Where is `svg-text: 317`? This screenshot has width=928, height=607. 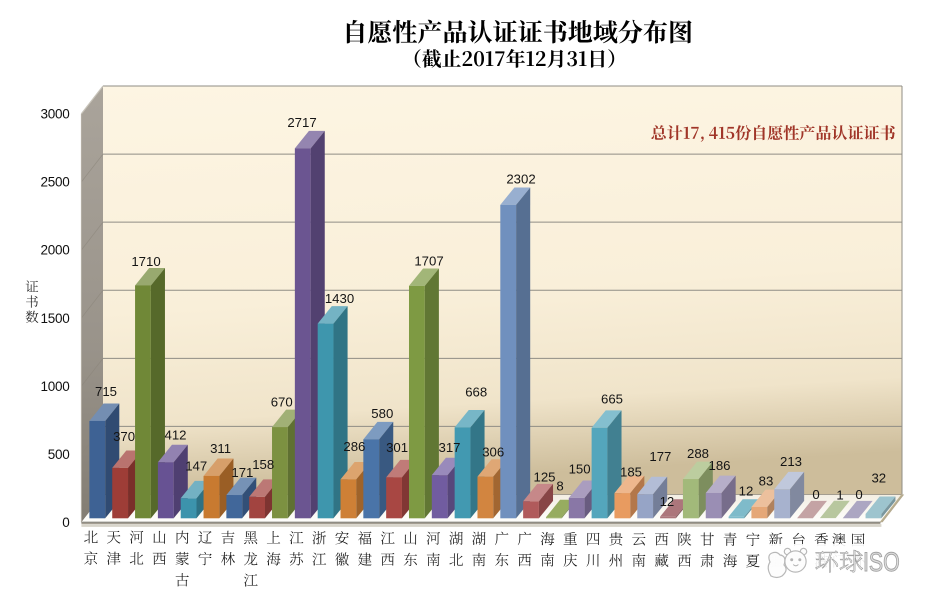 svg-text: 317 is located at coordinates (449, 447).